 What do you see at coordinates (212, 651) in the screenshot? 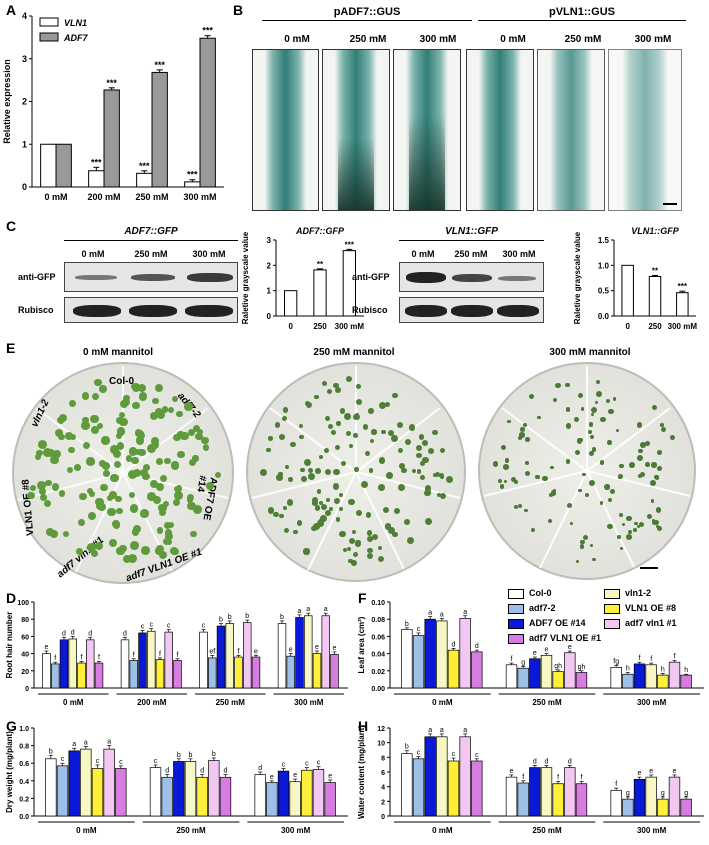
I see `significance-letter: ef` at bounding box center [212, 651].